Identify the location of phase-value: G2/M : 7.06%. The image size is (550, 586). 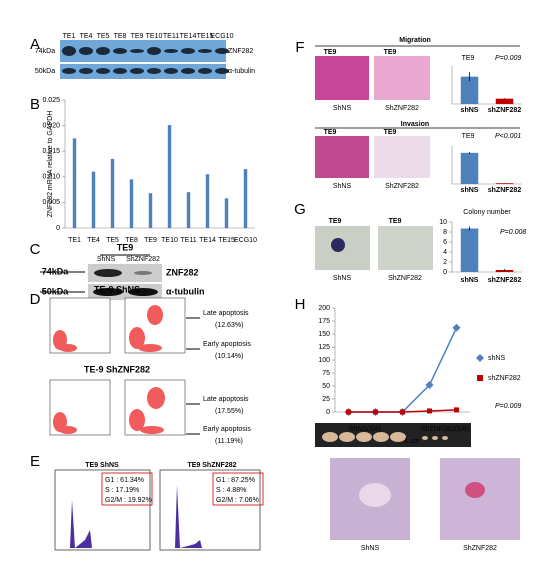
(237, 500).